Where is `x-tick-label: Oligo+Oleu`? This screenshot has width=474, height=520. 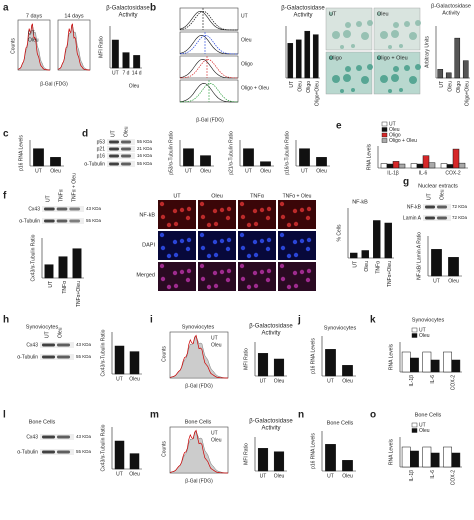
x-tick-label: Oligo+Oleu is located at coordinates (318, 93).